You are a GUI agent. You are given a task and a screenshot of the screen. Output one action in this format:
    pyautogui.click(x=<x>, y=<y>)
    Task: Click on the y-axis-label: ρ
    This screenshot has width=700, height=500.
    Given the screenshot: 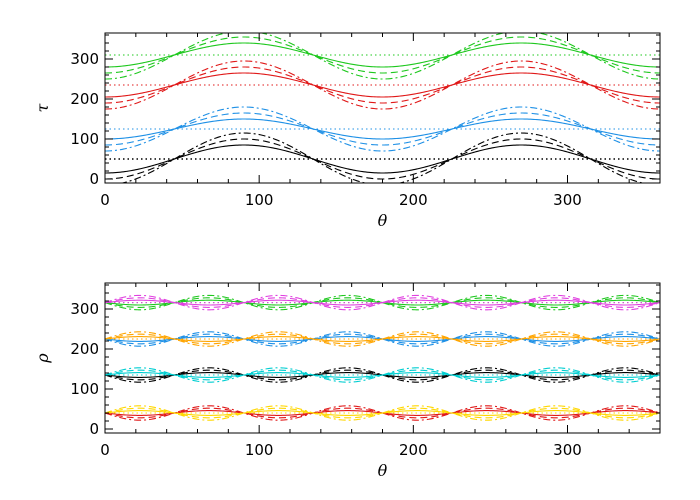 What is the action you would take?
    pyautogui.click(x=42, y=358)
    